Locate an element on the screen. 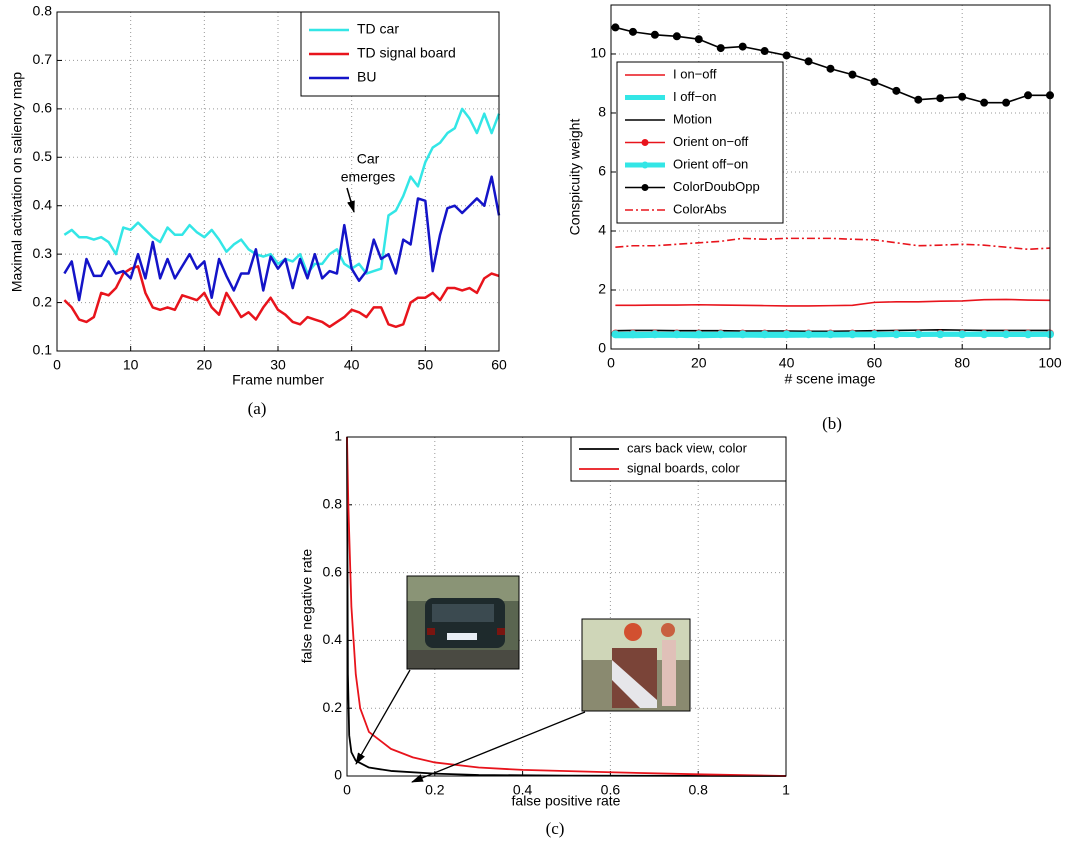 This screenshot has height=862, width=1065. legend-label: cars back view, color is located at coordinates (687, 447).